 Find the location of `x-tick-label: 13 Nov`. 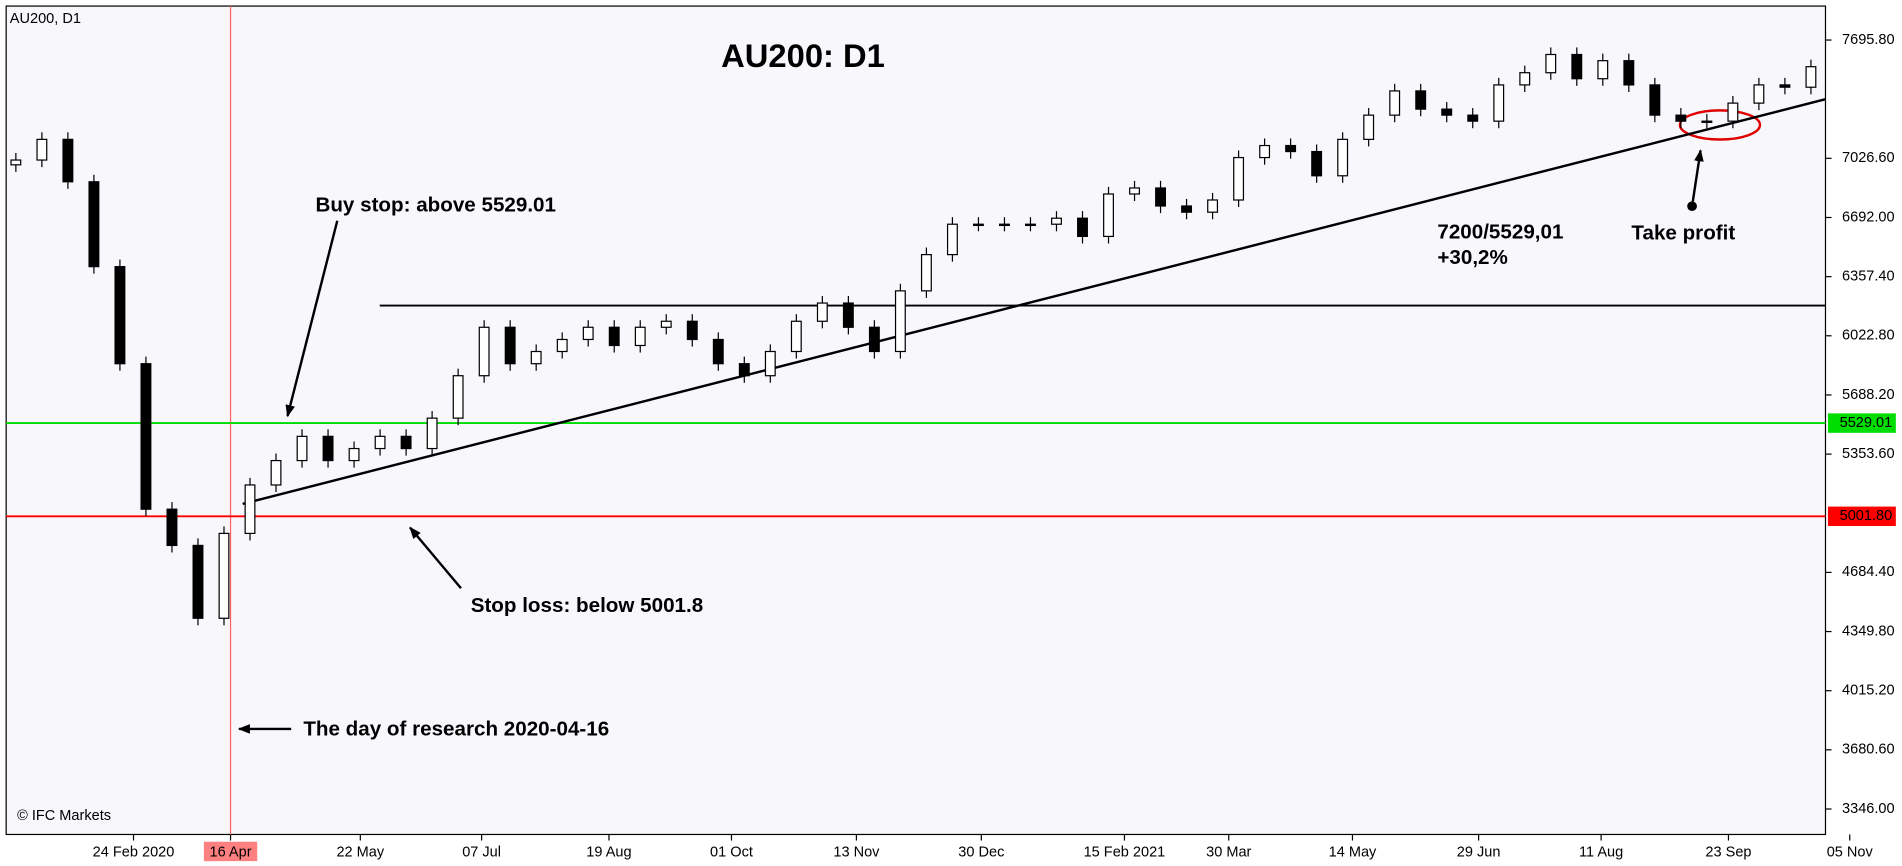

x-tick-label: 13 Nov is located at coordinates (856, 853).